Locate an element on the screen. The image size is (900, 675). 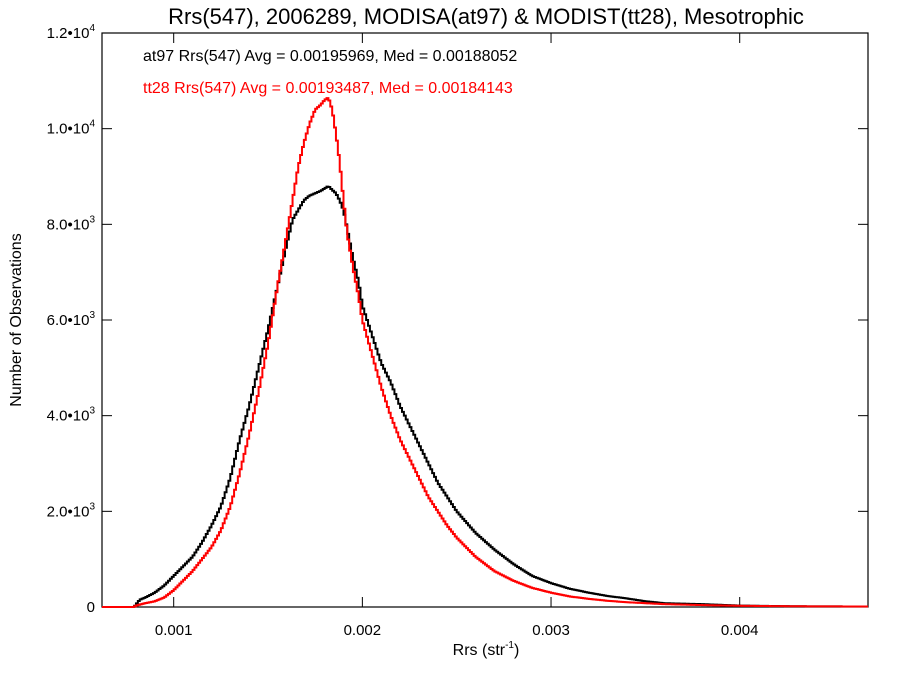
y-axis-label: Number of Observations is located at coordinates (16, 319).